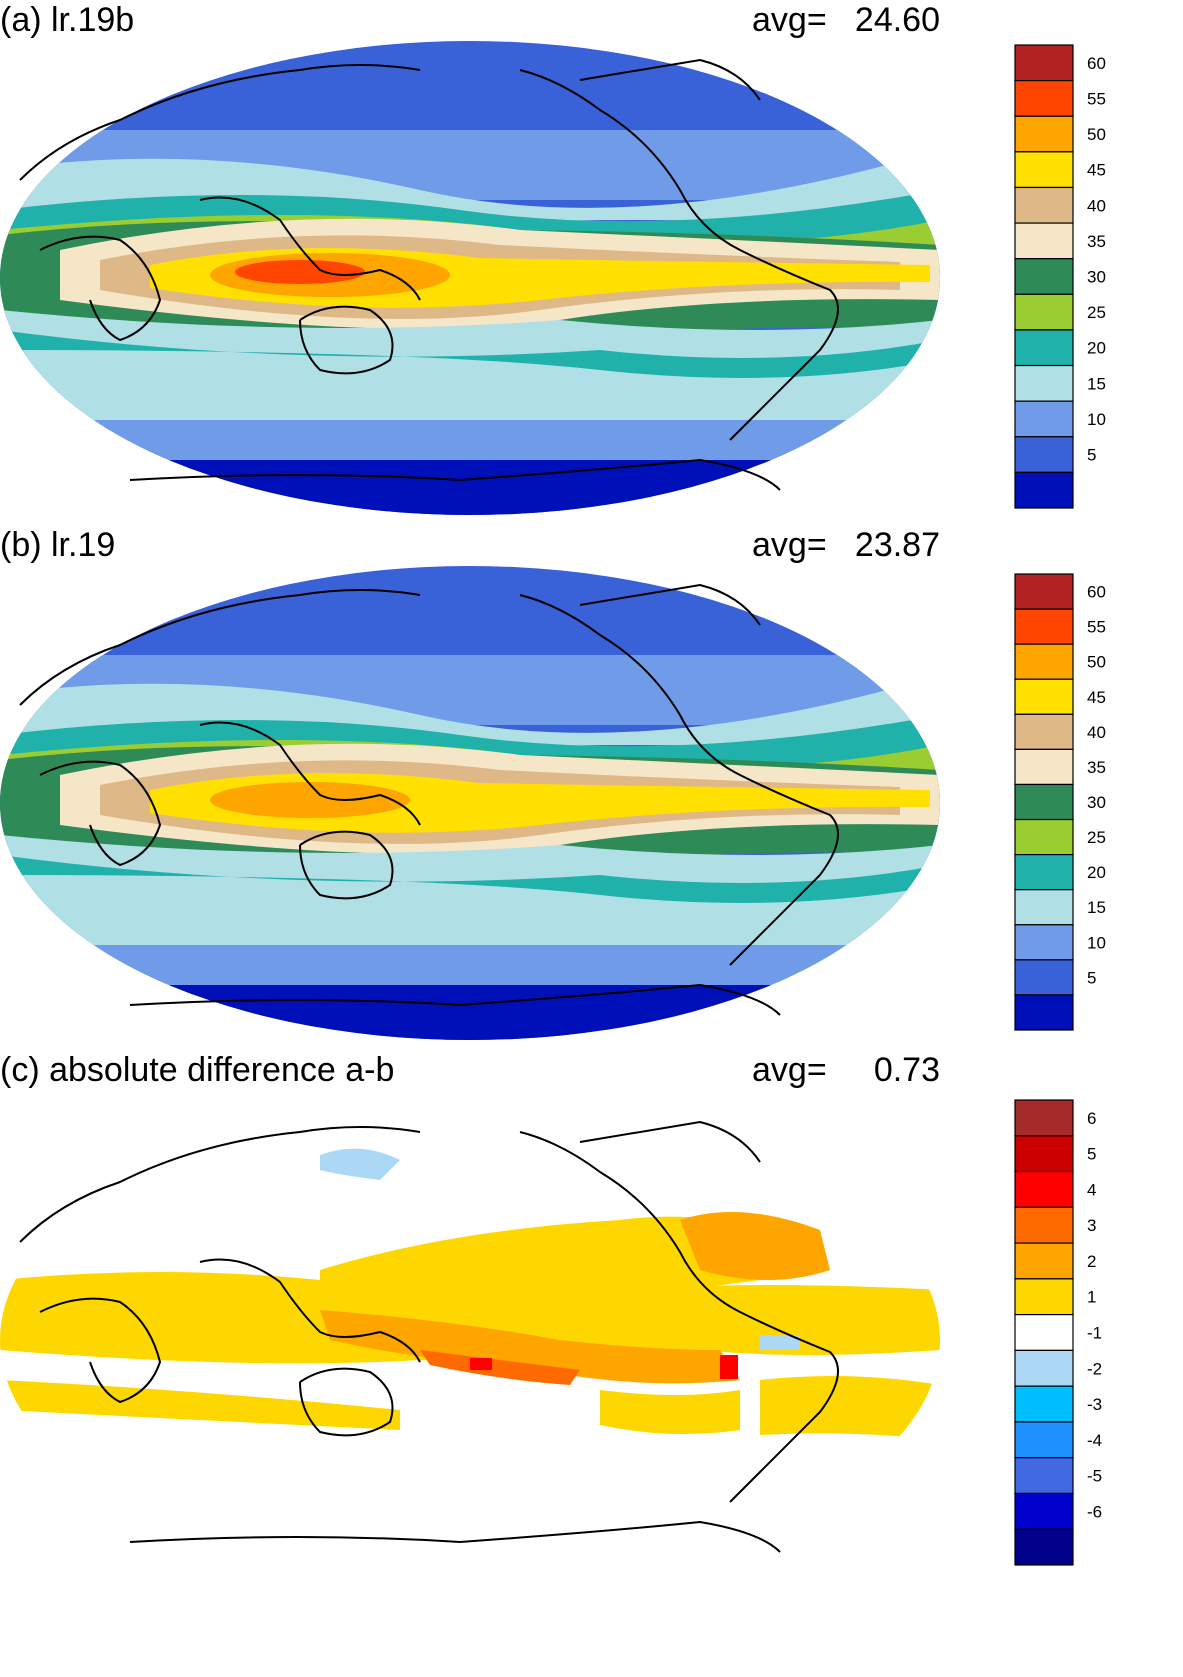 This screenshot has height=1677, width=1183. Describe the element at coordinates (1094, 1476) in the screenshot. I see `colorbar-tick-label: -5` at that location.